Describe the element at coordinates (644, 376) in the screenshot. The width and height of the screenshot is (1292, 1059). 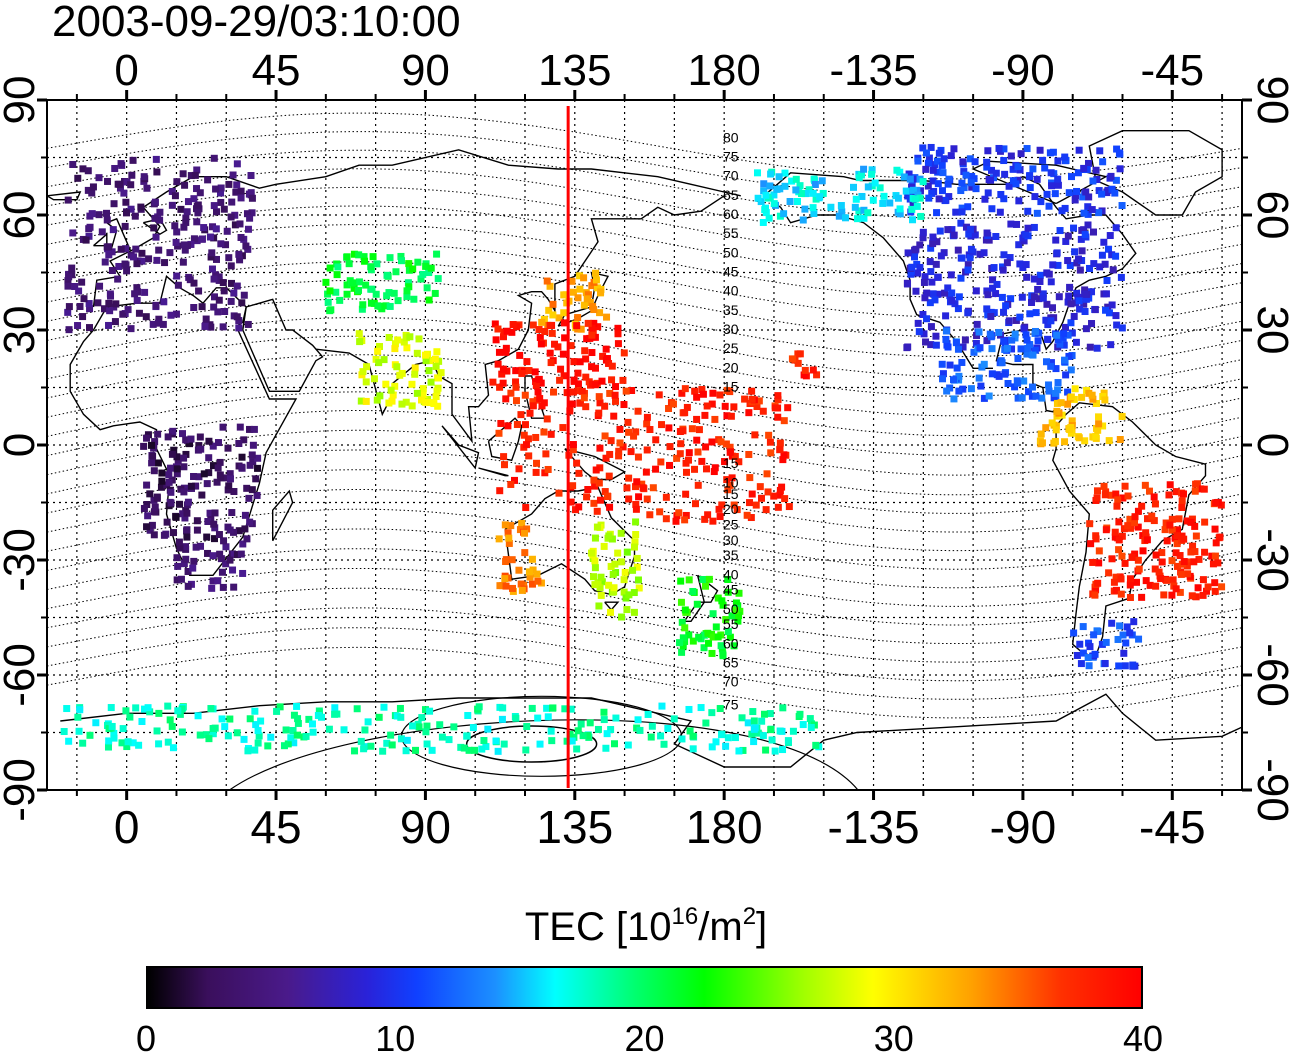
I see `magnetic-latitude-contour` at that location.